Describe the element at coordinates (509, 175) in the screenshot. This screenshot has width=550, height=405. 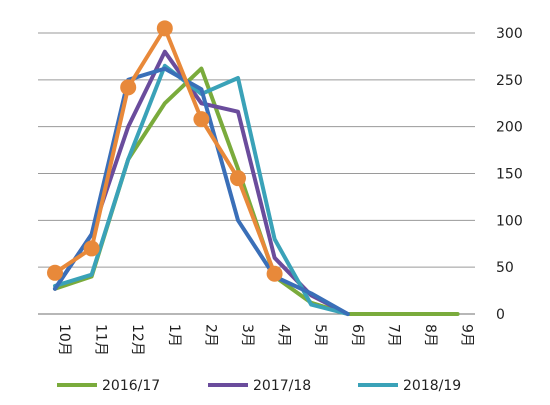
I see `y-tick-label: 150` at that location.